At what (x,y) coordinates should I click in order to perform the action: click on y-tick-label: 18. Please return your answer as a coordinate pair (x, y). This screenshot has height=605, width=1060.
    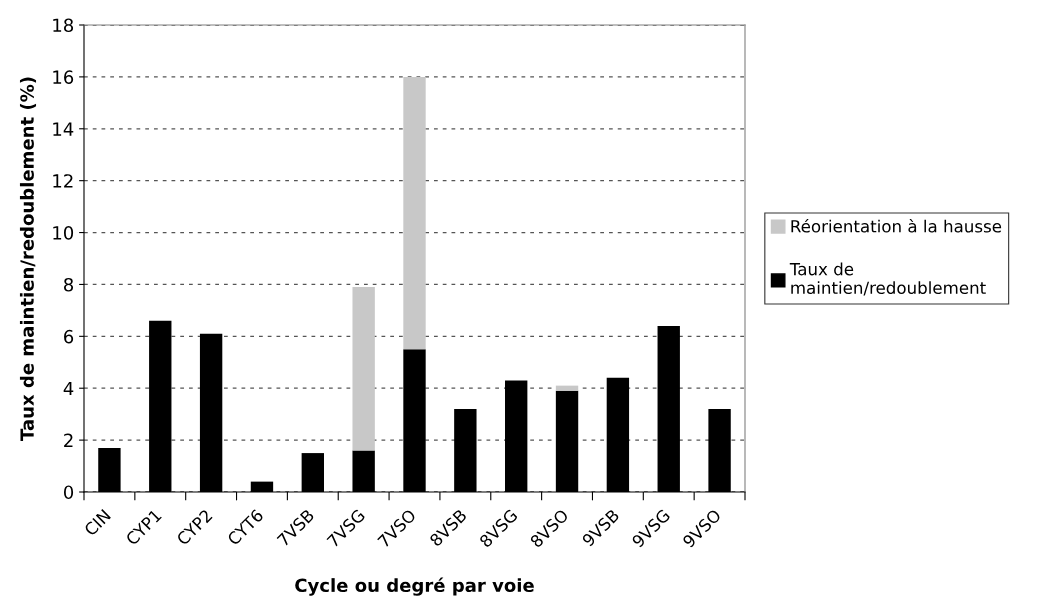
    Looking at the image, I should click on (63, 25).